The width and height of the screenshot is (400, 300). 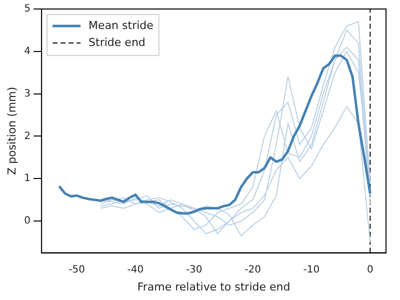 What do you see at coordinates (117, 42) in the screenshot?
I see `ref-line-label: Stride end` at bounding box center [117, 42].